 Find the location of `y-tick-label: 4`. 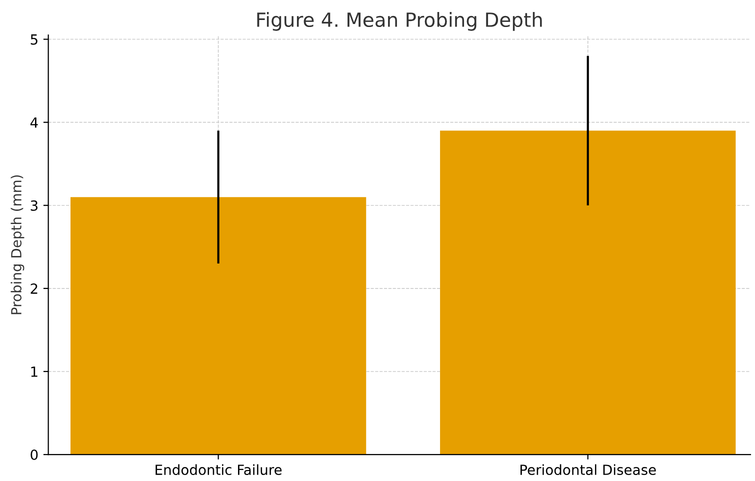

y-tick-label: 4 is located at coordinates (34, 122).